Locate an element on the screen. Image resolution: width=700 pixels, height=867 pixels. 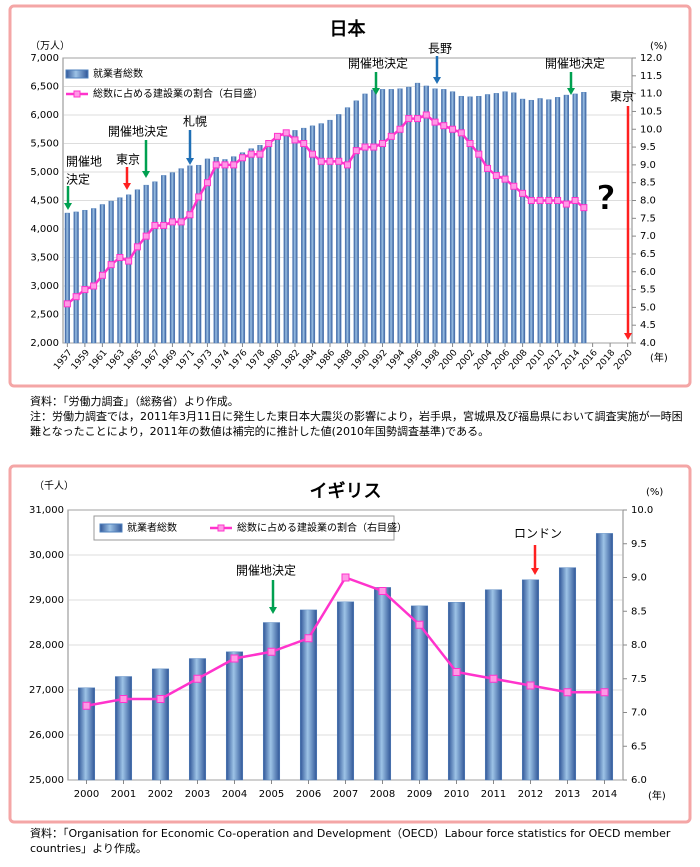
x-tick-label: 2002 is located at coordinates (160, 794).